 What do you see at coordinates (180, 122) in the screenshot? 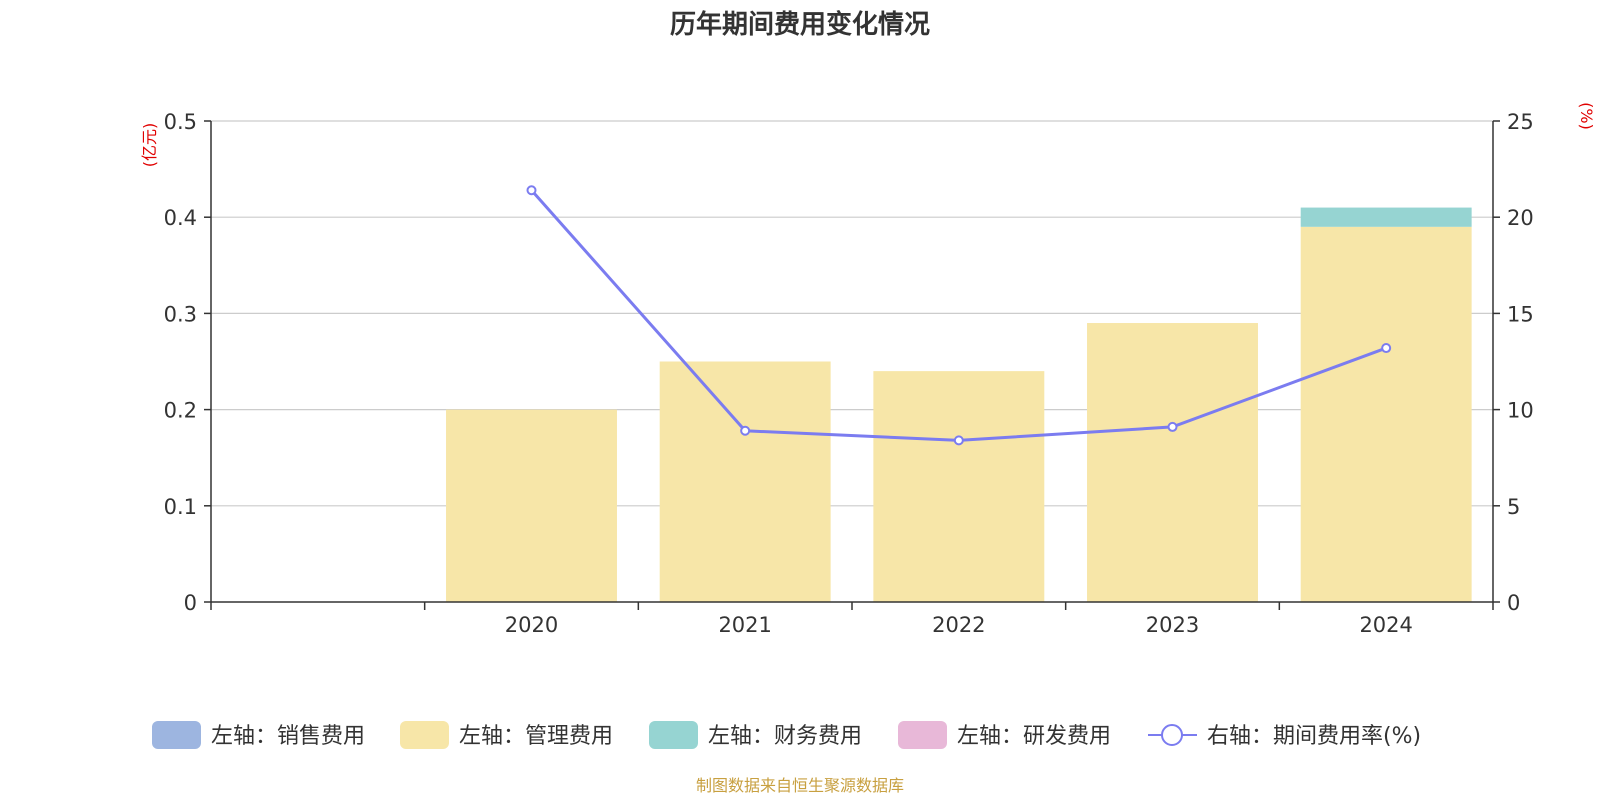
I see `left-tick-label: 0.5` at bounding box center [180, 122].